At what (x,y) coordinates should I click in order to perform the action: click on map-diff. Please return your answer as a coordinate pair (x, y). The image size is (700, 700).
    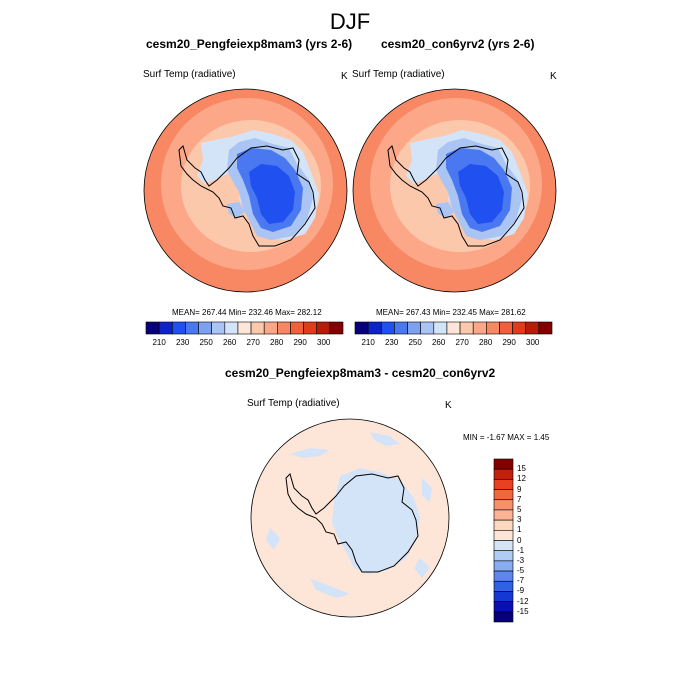
    Looking at the image, I should click on (350, 518).